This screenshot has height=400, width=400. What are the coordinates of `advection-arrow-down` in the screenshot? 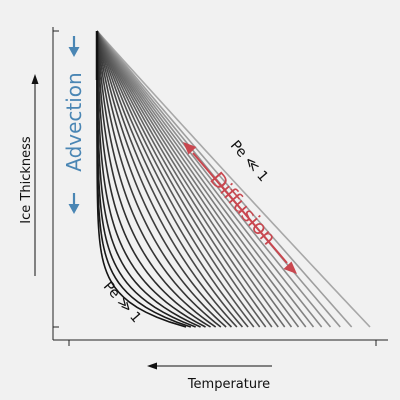 It's located at (74, 203).